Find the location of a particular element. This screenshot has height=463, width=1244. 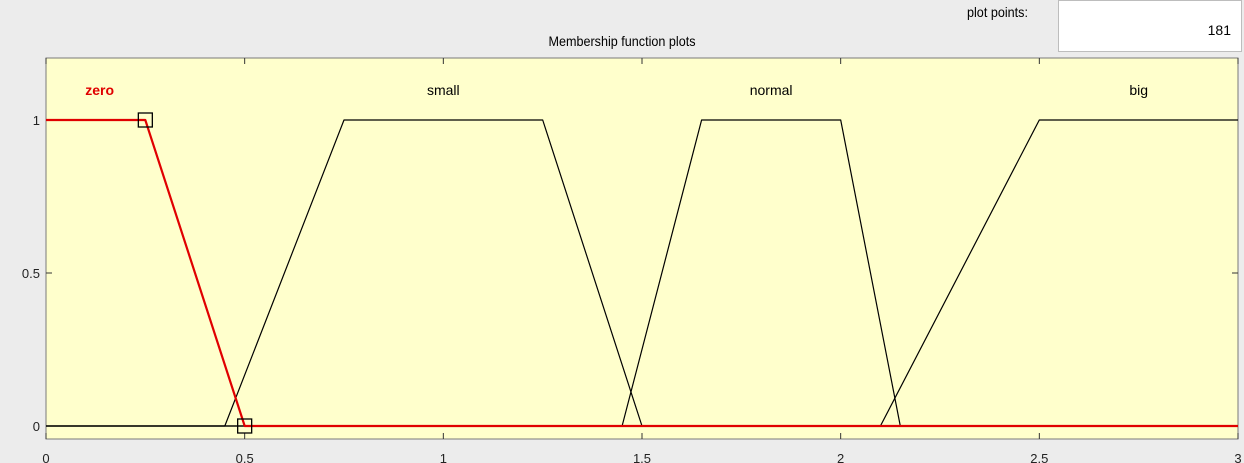

x-tick-label: 1.5 is located at coordinates (642, 457).